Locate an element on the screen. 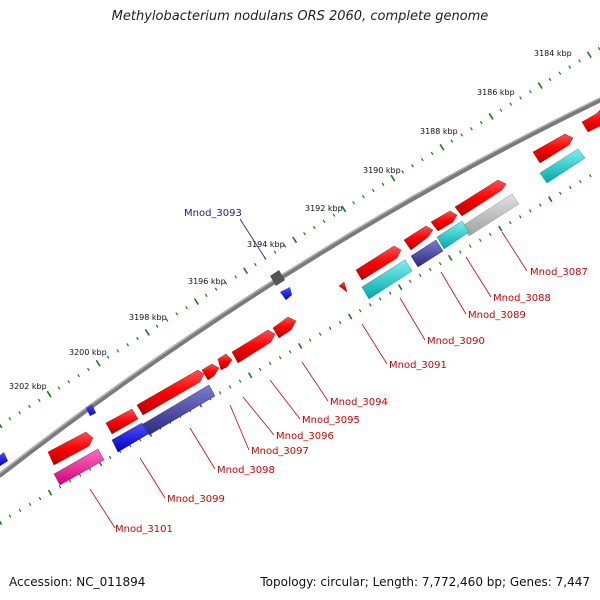 This screenshot has height=600, width=600. indigo-feature is located at coordinates (179, 410).